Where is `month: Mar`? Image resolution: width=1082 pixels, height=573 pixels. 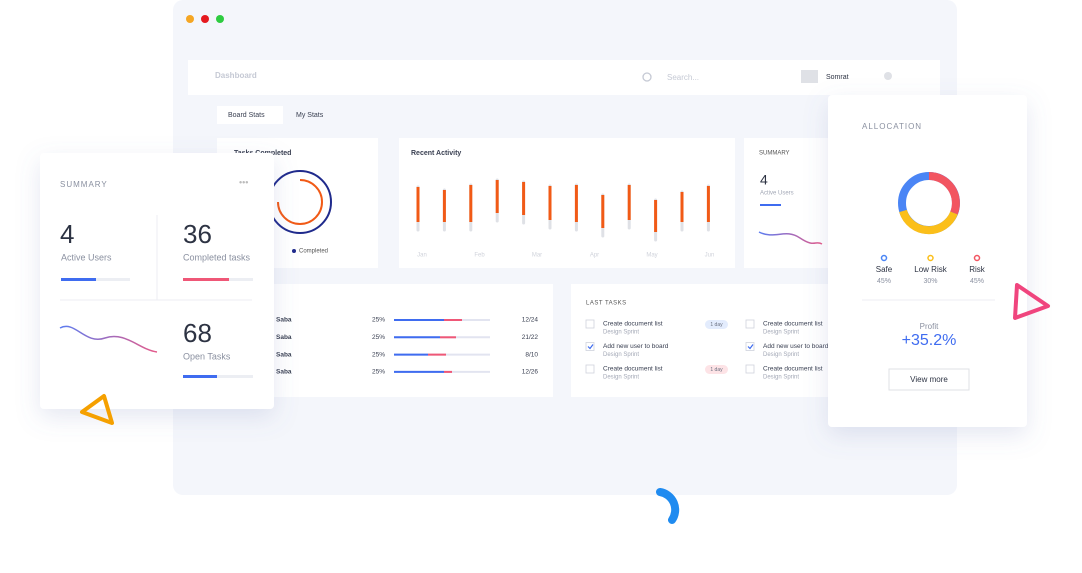 month: Mar is located at coordinates (537, 256).